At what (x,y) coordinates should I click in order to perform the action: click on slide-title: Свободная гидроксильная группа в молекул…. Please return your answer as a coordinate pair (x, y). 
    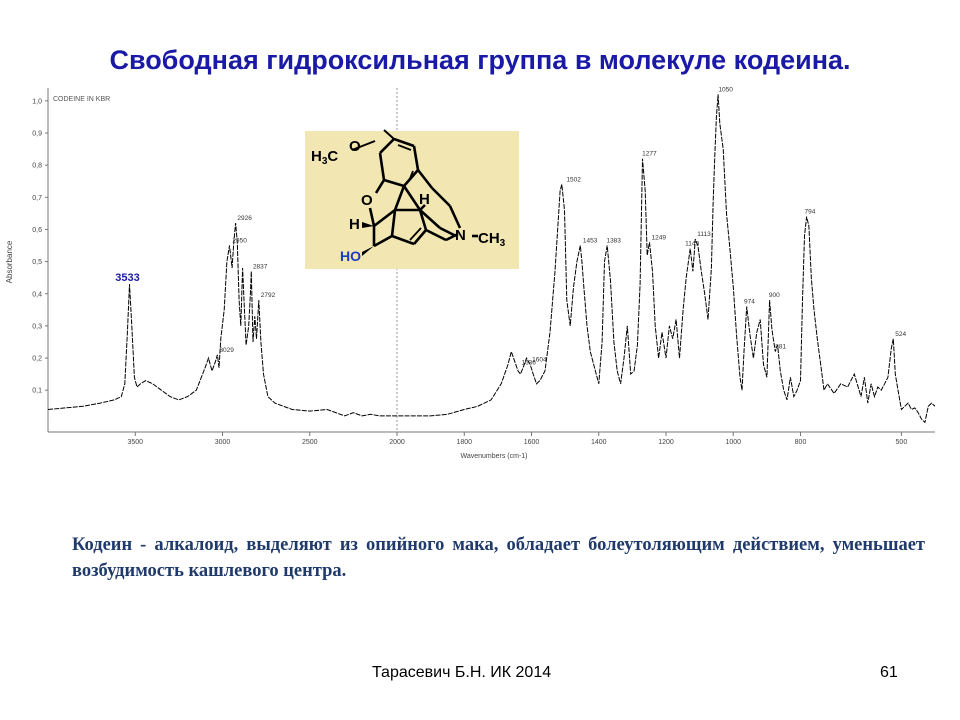
    Looking at the image, I should click on (480, 60).